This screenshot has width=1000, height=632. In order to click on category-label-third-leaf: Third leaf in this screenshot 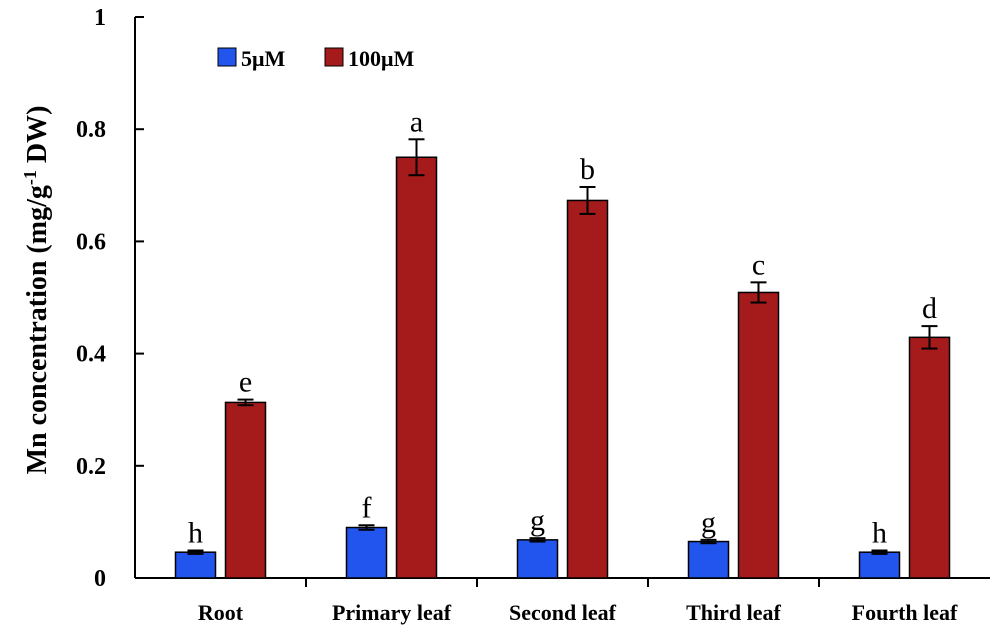, I will do `click(733, 612)`.